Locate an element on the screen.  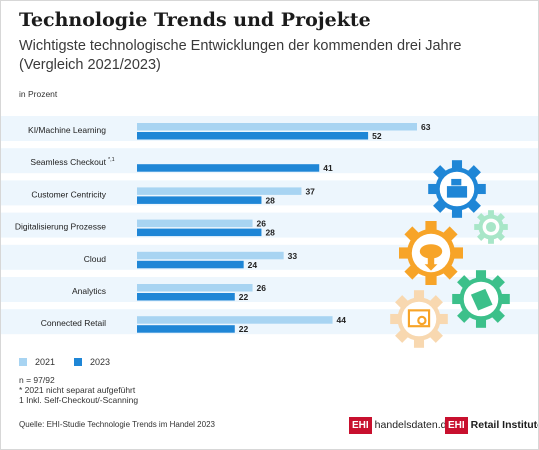
retail-institute-label: Retail Institute is located at coordinates (504, 425).